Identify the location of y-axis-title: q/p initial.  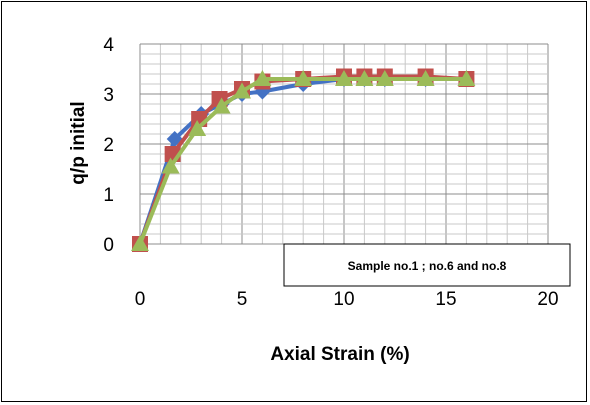
(78, 142).